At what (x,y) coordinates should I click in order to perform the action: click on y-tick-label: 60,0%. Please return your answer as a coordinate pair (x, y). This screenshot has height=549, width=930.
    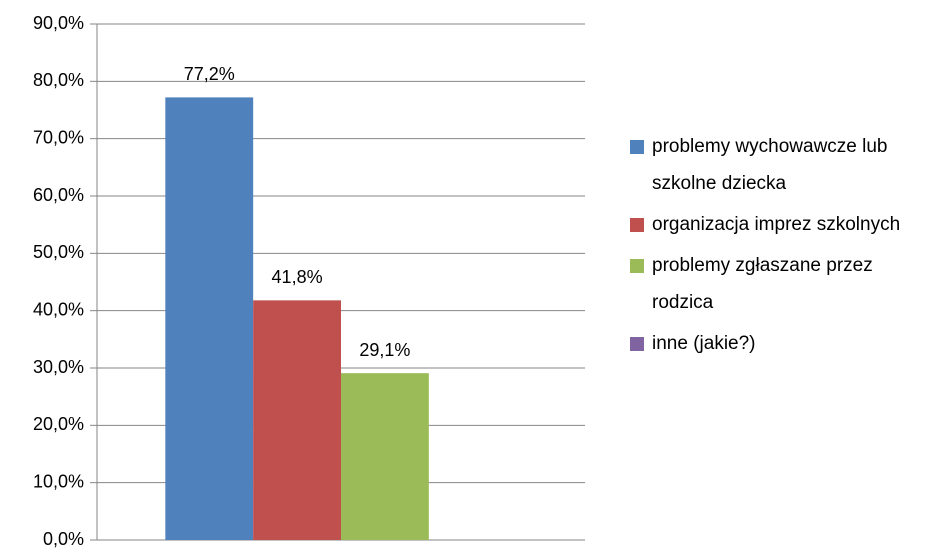
    Looking at the image, I should click on (58, 195).